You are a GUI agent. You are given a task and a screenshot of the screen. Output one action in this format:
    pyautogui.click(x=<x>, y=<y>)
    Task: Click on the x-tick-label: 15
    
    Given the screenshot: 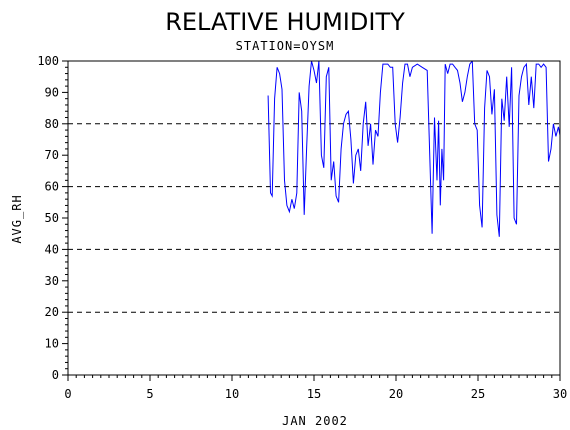 What is the action you would take?
    pyautogui.click(x=314, y=394)
    